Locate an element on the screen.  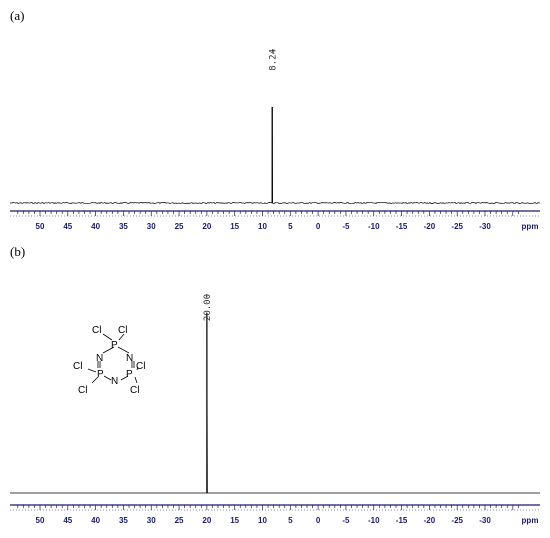
peak-label: 20.00 is located at coordinates (208, 307).